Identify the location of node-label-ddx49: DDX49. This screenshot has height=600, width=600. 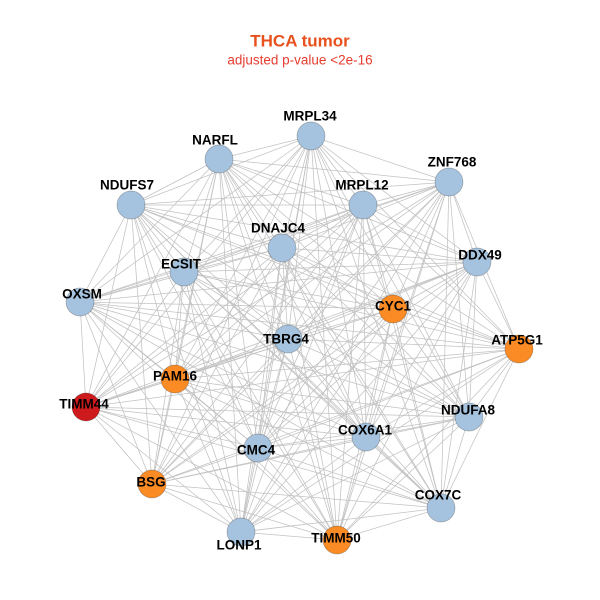
(480, 255).